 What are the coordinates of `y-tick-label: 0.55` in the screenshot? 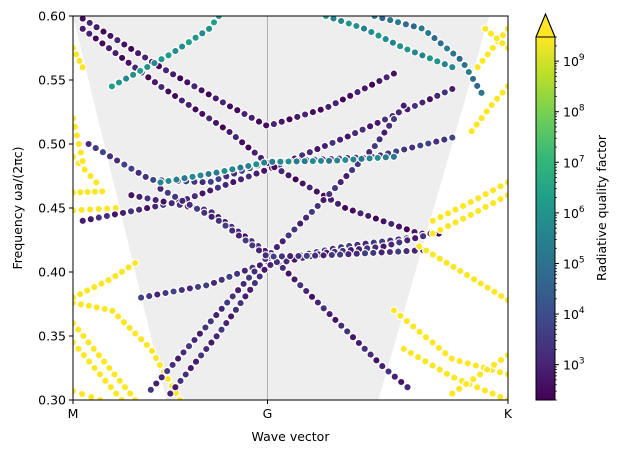 It's located at (52, 80).